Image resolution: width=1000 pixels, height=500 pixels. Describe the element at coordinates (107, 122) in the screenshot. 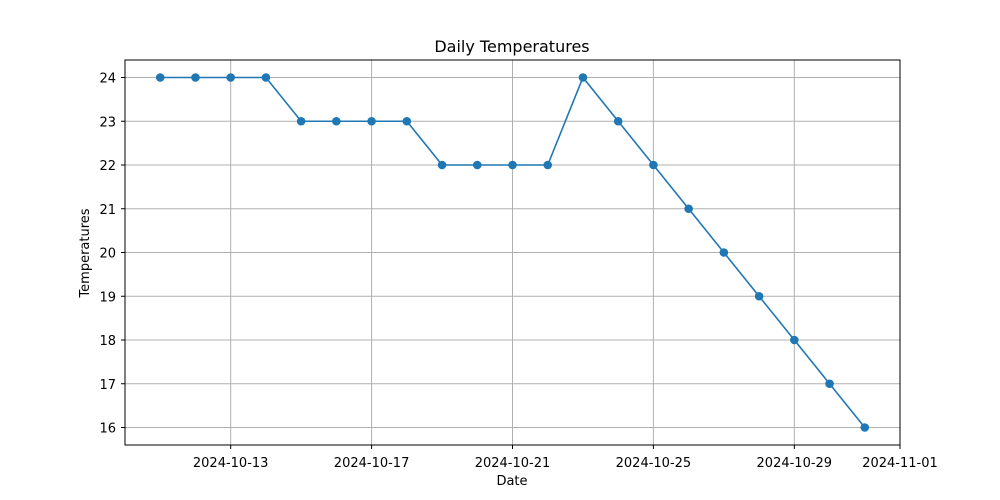

I see `y-tick-label: 23` at that location.